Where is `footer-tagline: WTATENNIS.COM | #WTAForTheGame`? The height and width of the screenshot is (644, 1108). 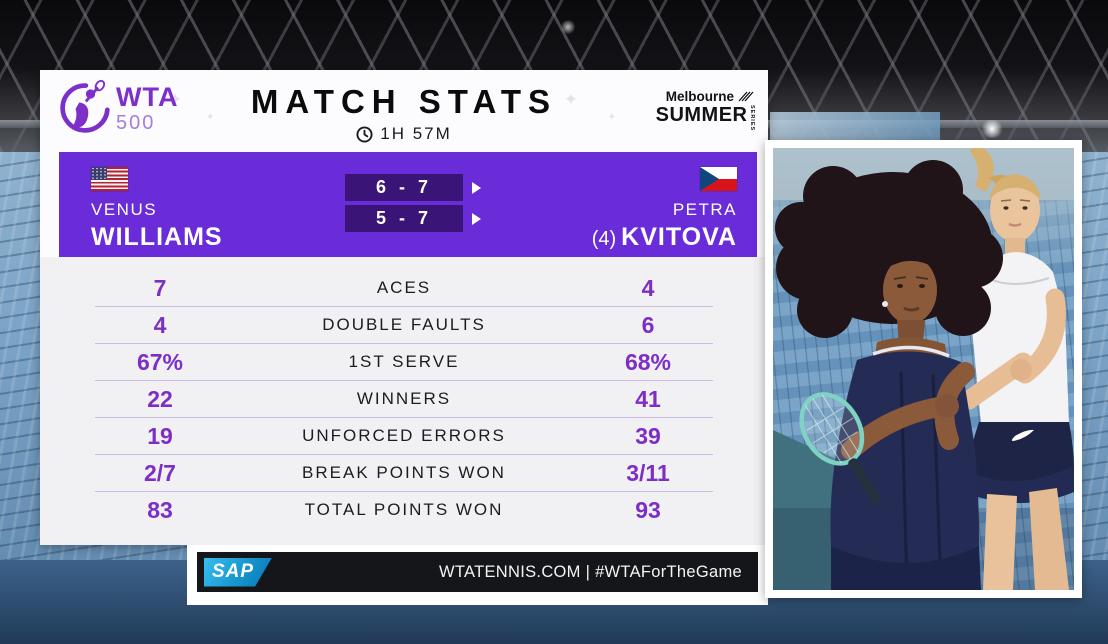
footer-tagline: WTATENNIS.COM | #WTAForTheGame is located at coordinates (590, 571).